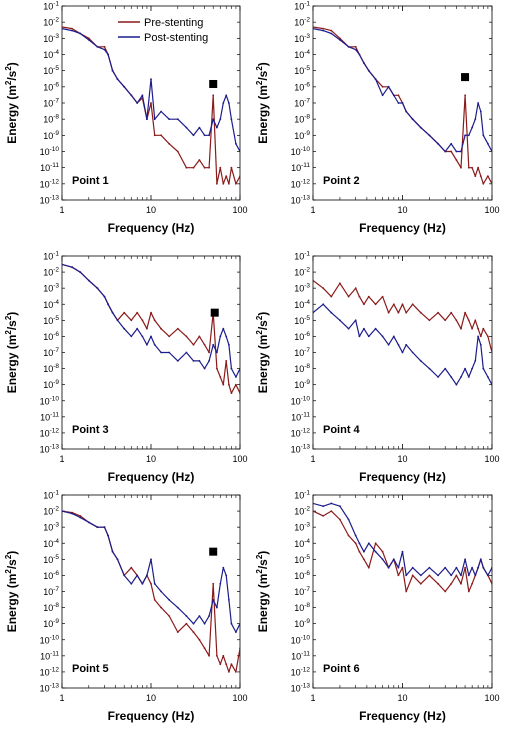 The height and width of the screenshot is (731, 520). Describe the element at coordinates (302, 38) in the screenshot. I see `y-tick-label: 10⁻³` at that location.